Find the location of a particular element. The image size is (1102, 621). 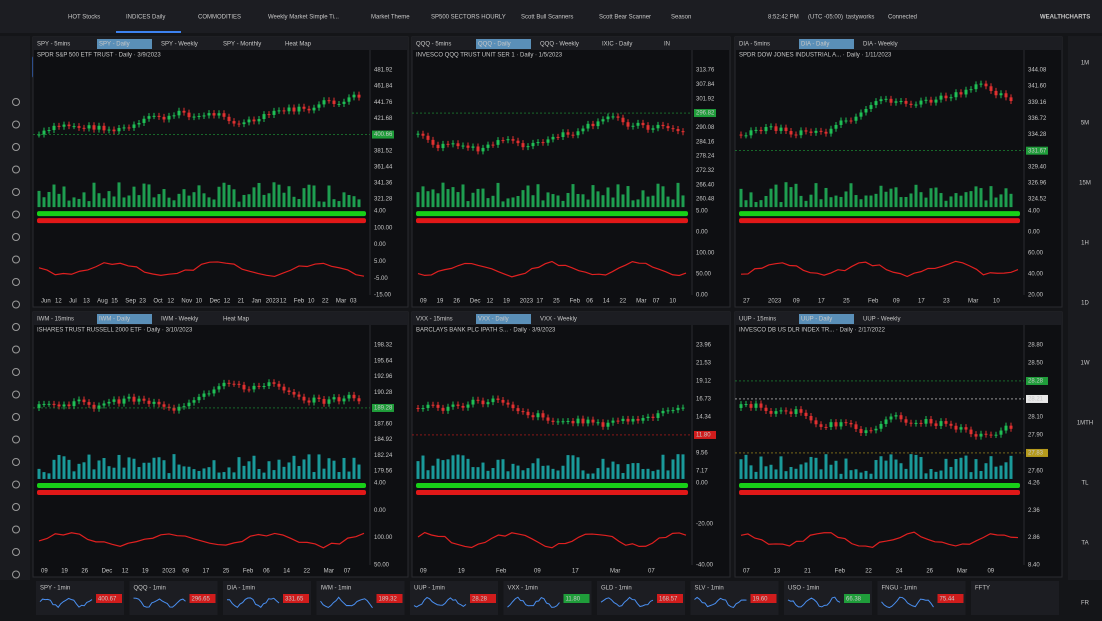

panel-tab: VXX - Daily is located at coordinates (493, 320).